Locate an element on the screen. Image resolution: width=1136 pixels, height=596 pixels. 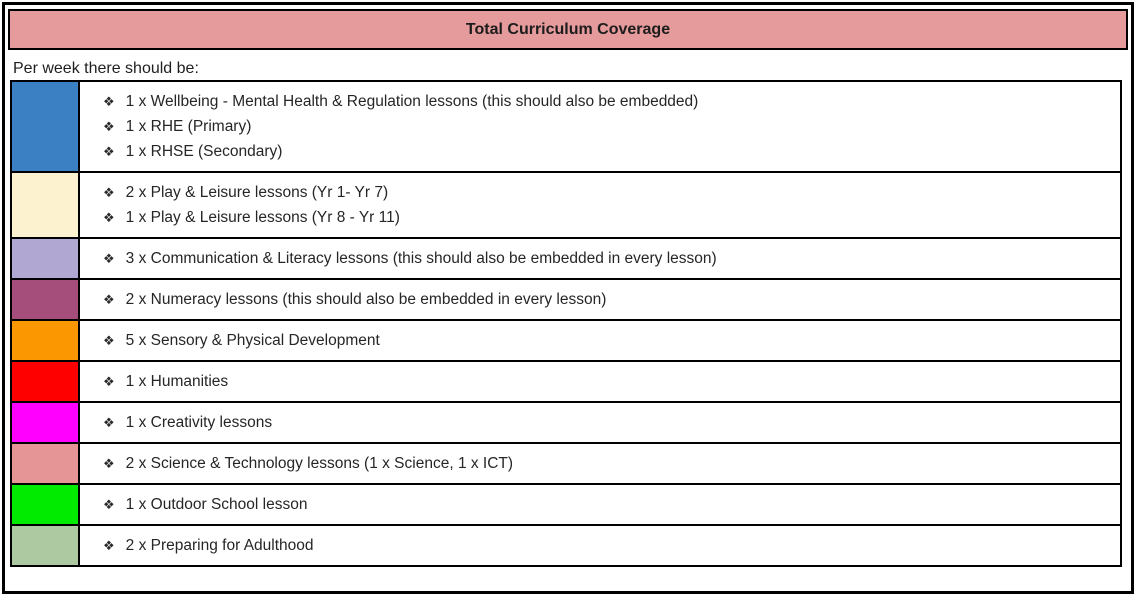
lesson-text: 5 x Sensory & Physical Development is located at coordinates (252, 340).